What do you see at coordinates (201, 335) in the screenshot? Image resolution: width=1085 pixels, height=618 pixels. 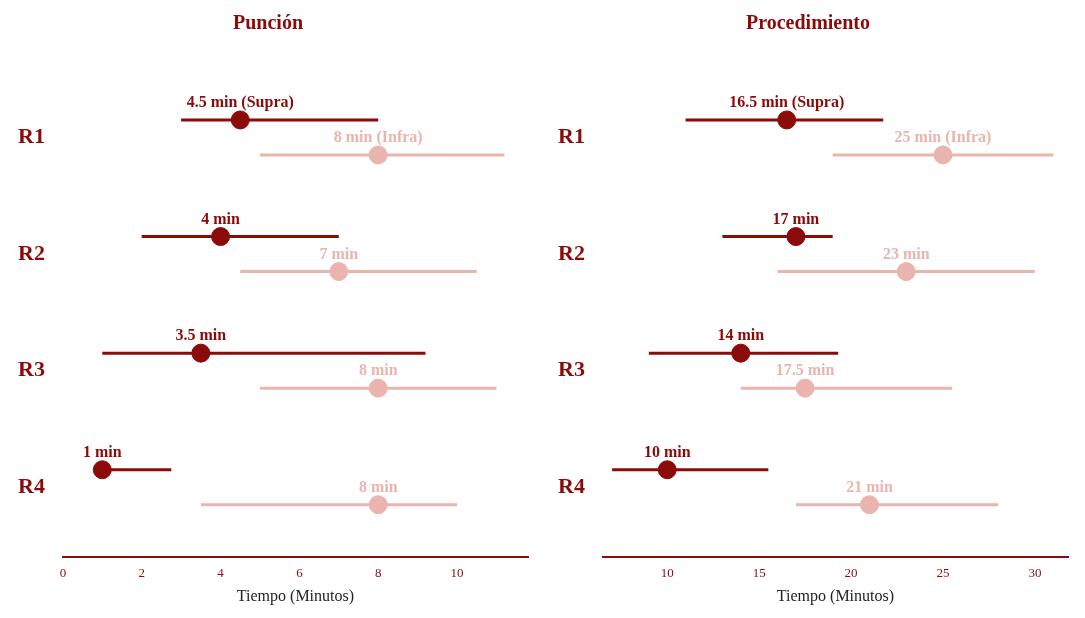 I see `data-label: 3.5 min` at bounding box center [201, 335].